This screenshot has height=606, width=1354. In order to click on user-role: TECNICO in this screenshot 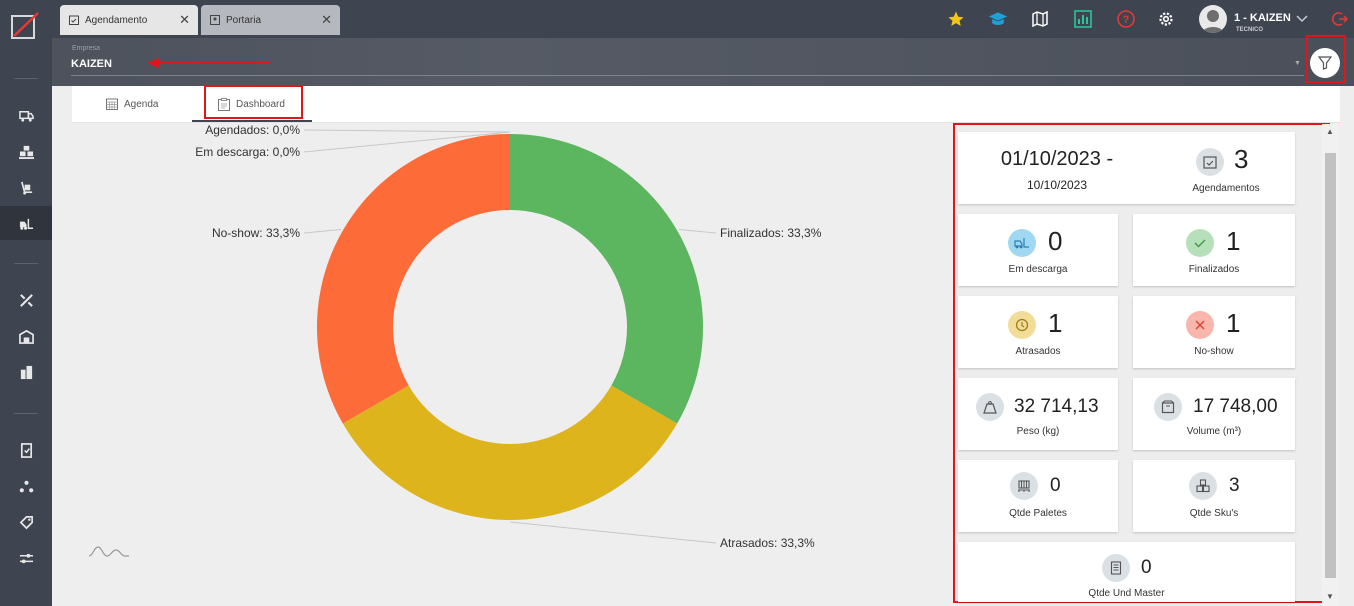, I will do `click(1249, 30)`.